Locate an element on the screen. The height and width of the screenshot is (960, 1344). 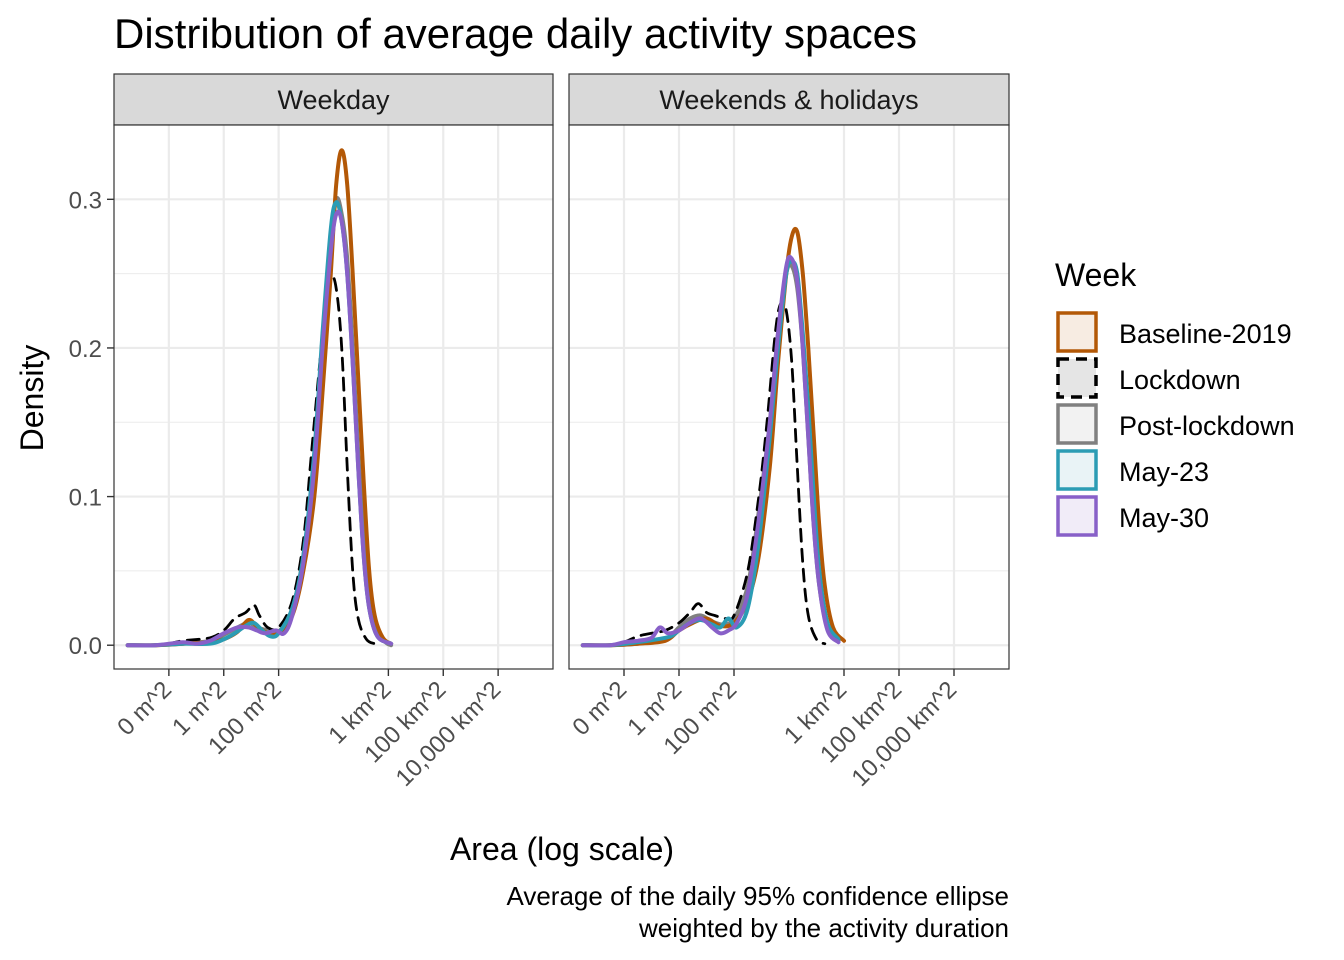
caption-line-2: weighted by the activity duration is located at coordinates (823, 928).